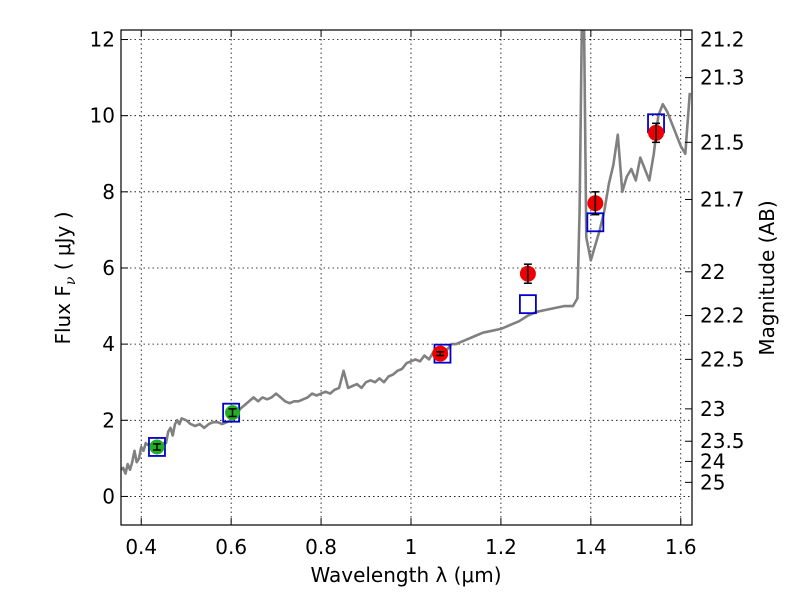 This screenshot has width=800, height=600. Describe the element at coordinates (108, 192) in the screenshot. I see `y-tick-label: 8` at that location.